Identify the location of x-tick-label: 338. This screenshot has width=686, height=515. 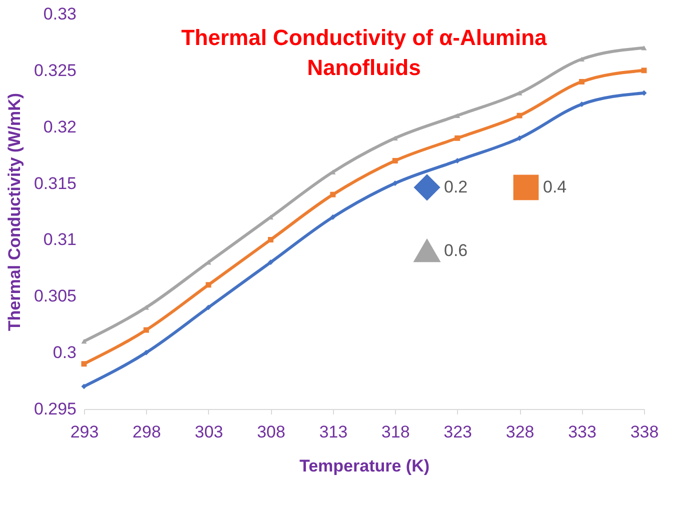
(644, 432).